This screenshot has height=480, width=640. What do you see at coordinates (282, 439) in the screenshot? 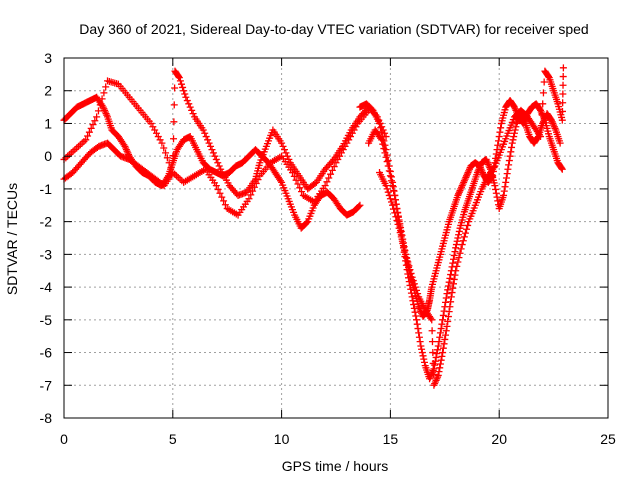
I see `x-tick-label: 10` at bounding box center [282, 439].